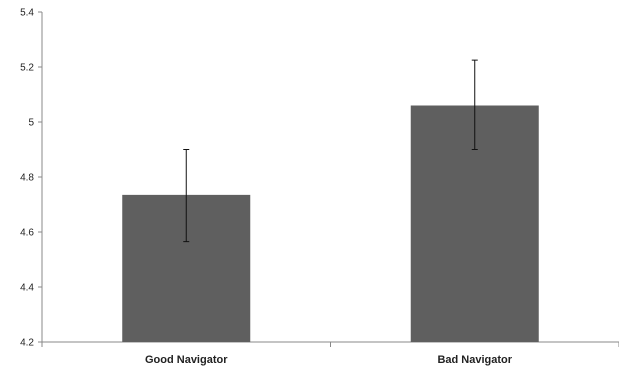 This screenshot has width=619, height=370. Describe the element at coordinates (27, 68) in the screenshot. I see `y-tick-label: 5.2` at that location.